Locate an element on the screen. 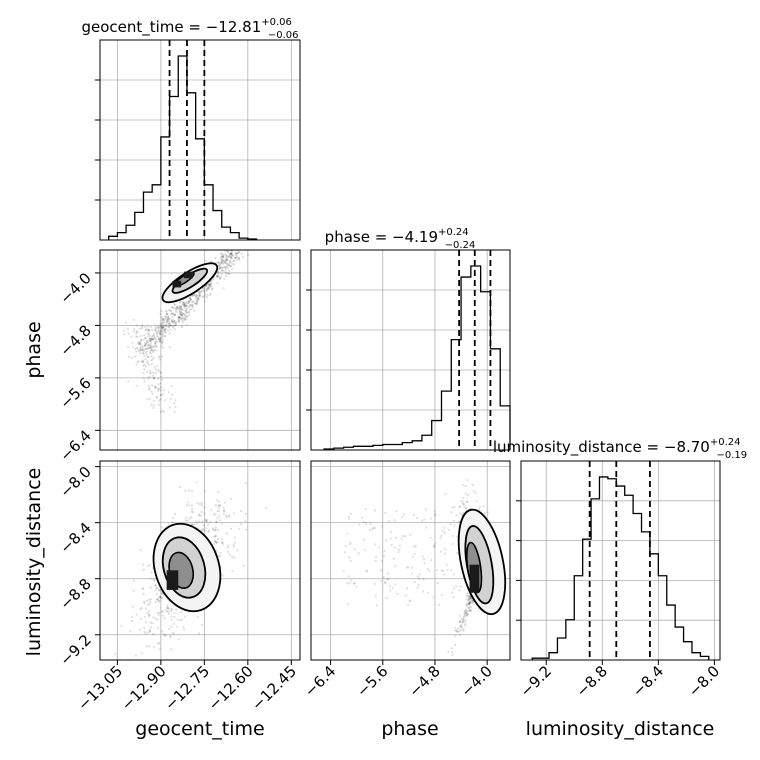 This screenshot has width=760, height=760. xtick-label-geocent_time: −12.60 is located at coordinates (231, 688).